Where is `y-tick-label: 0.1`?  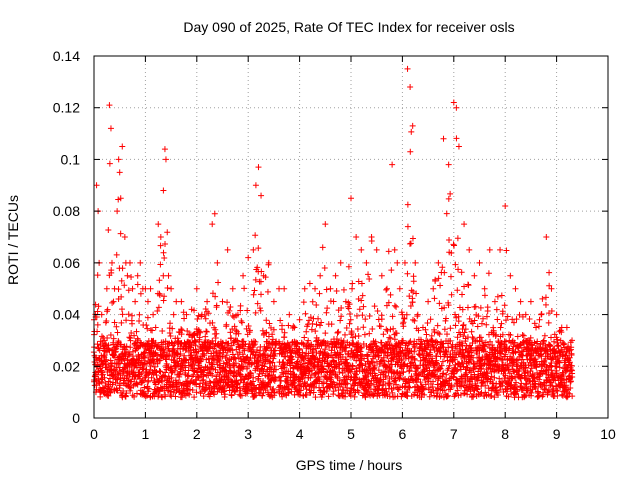 y-tick-label: 0.1 is located at coordinates (71, 159).